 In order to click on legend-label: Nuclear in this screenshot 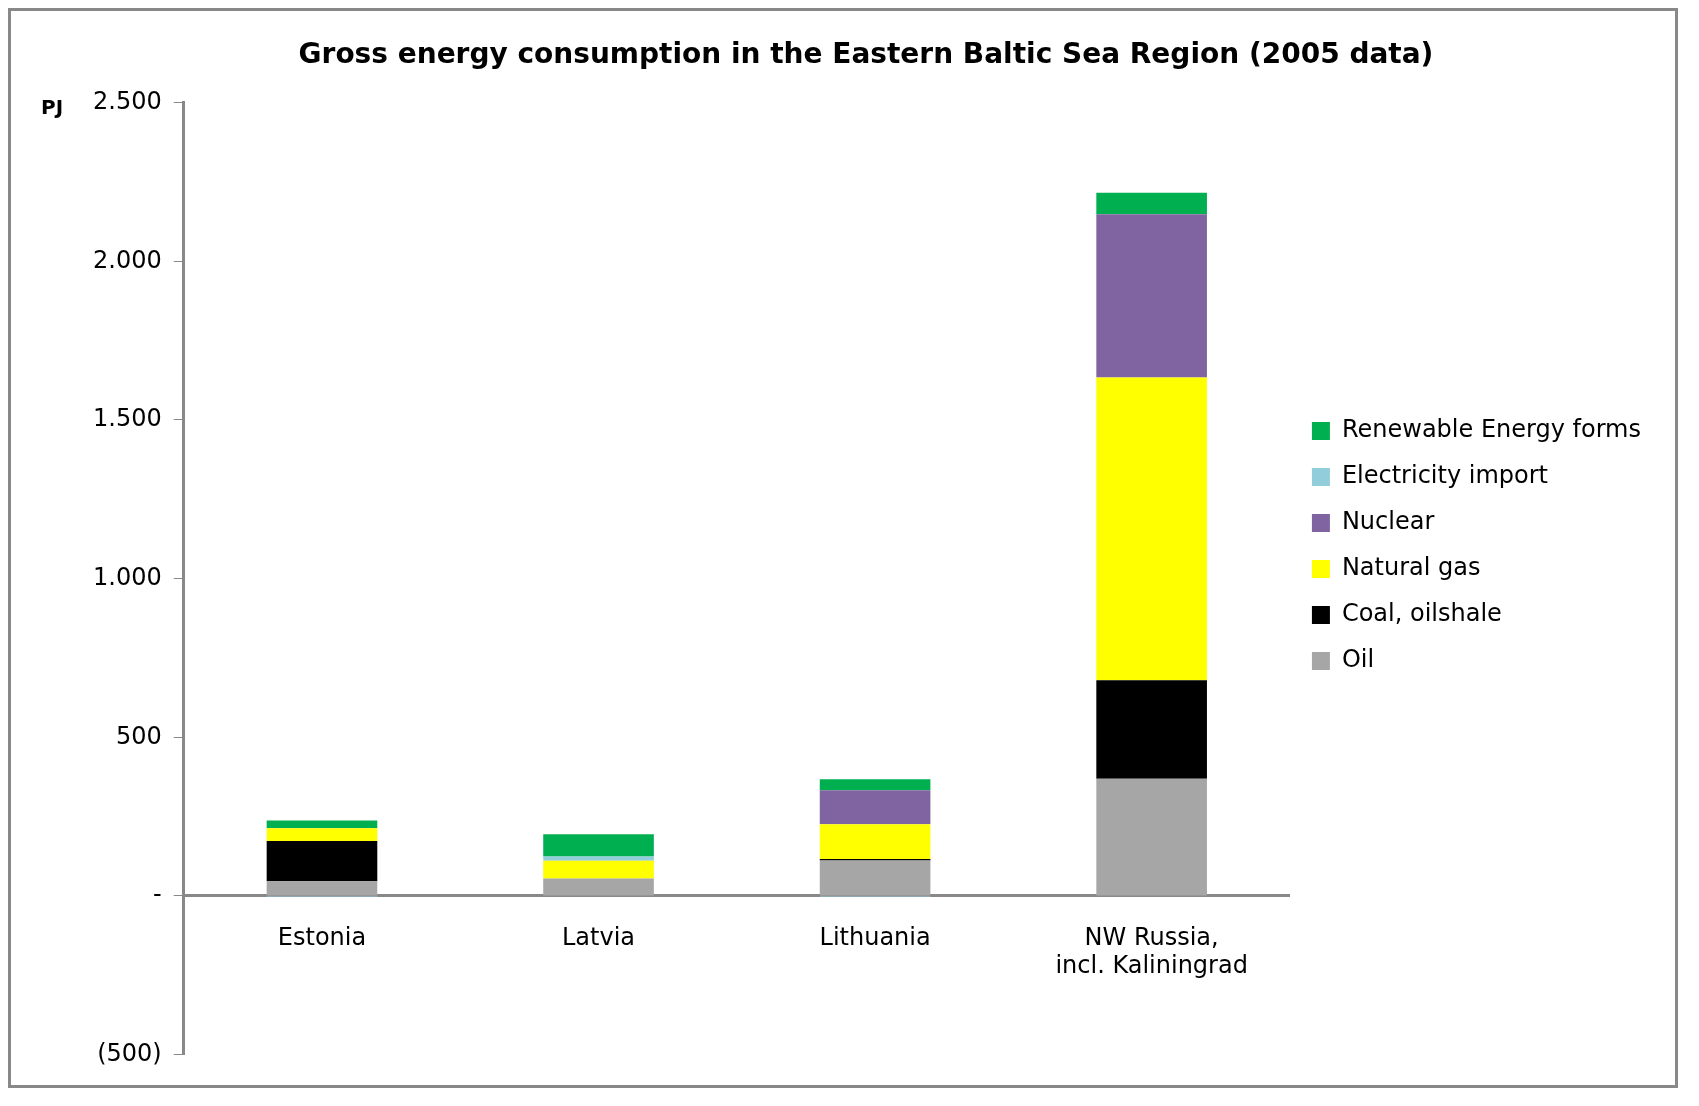, I will do `click(1388, 521)`.